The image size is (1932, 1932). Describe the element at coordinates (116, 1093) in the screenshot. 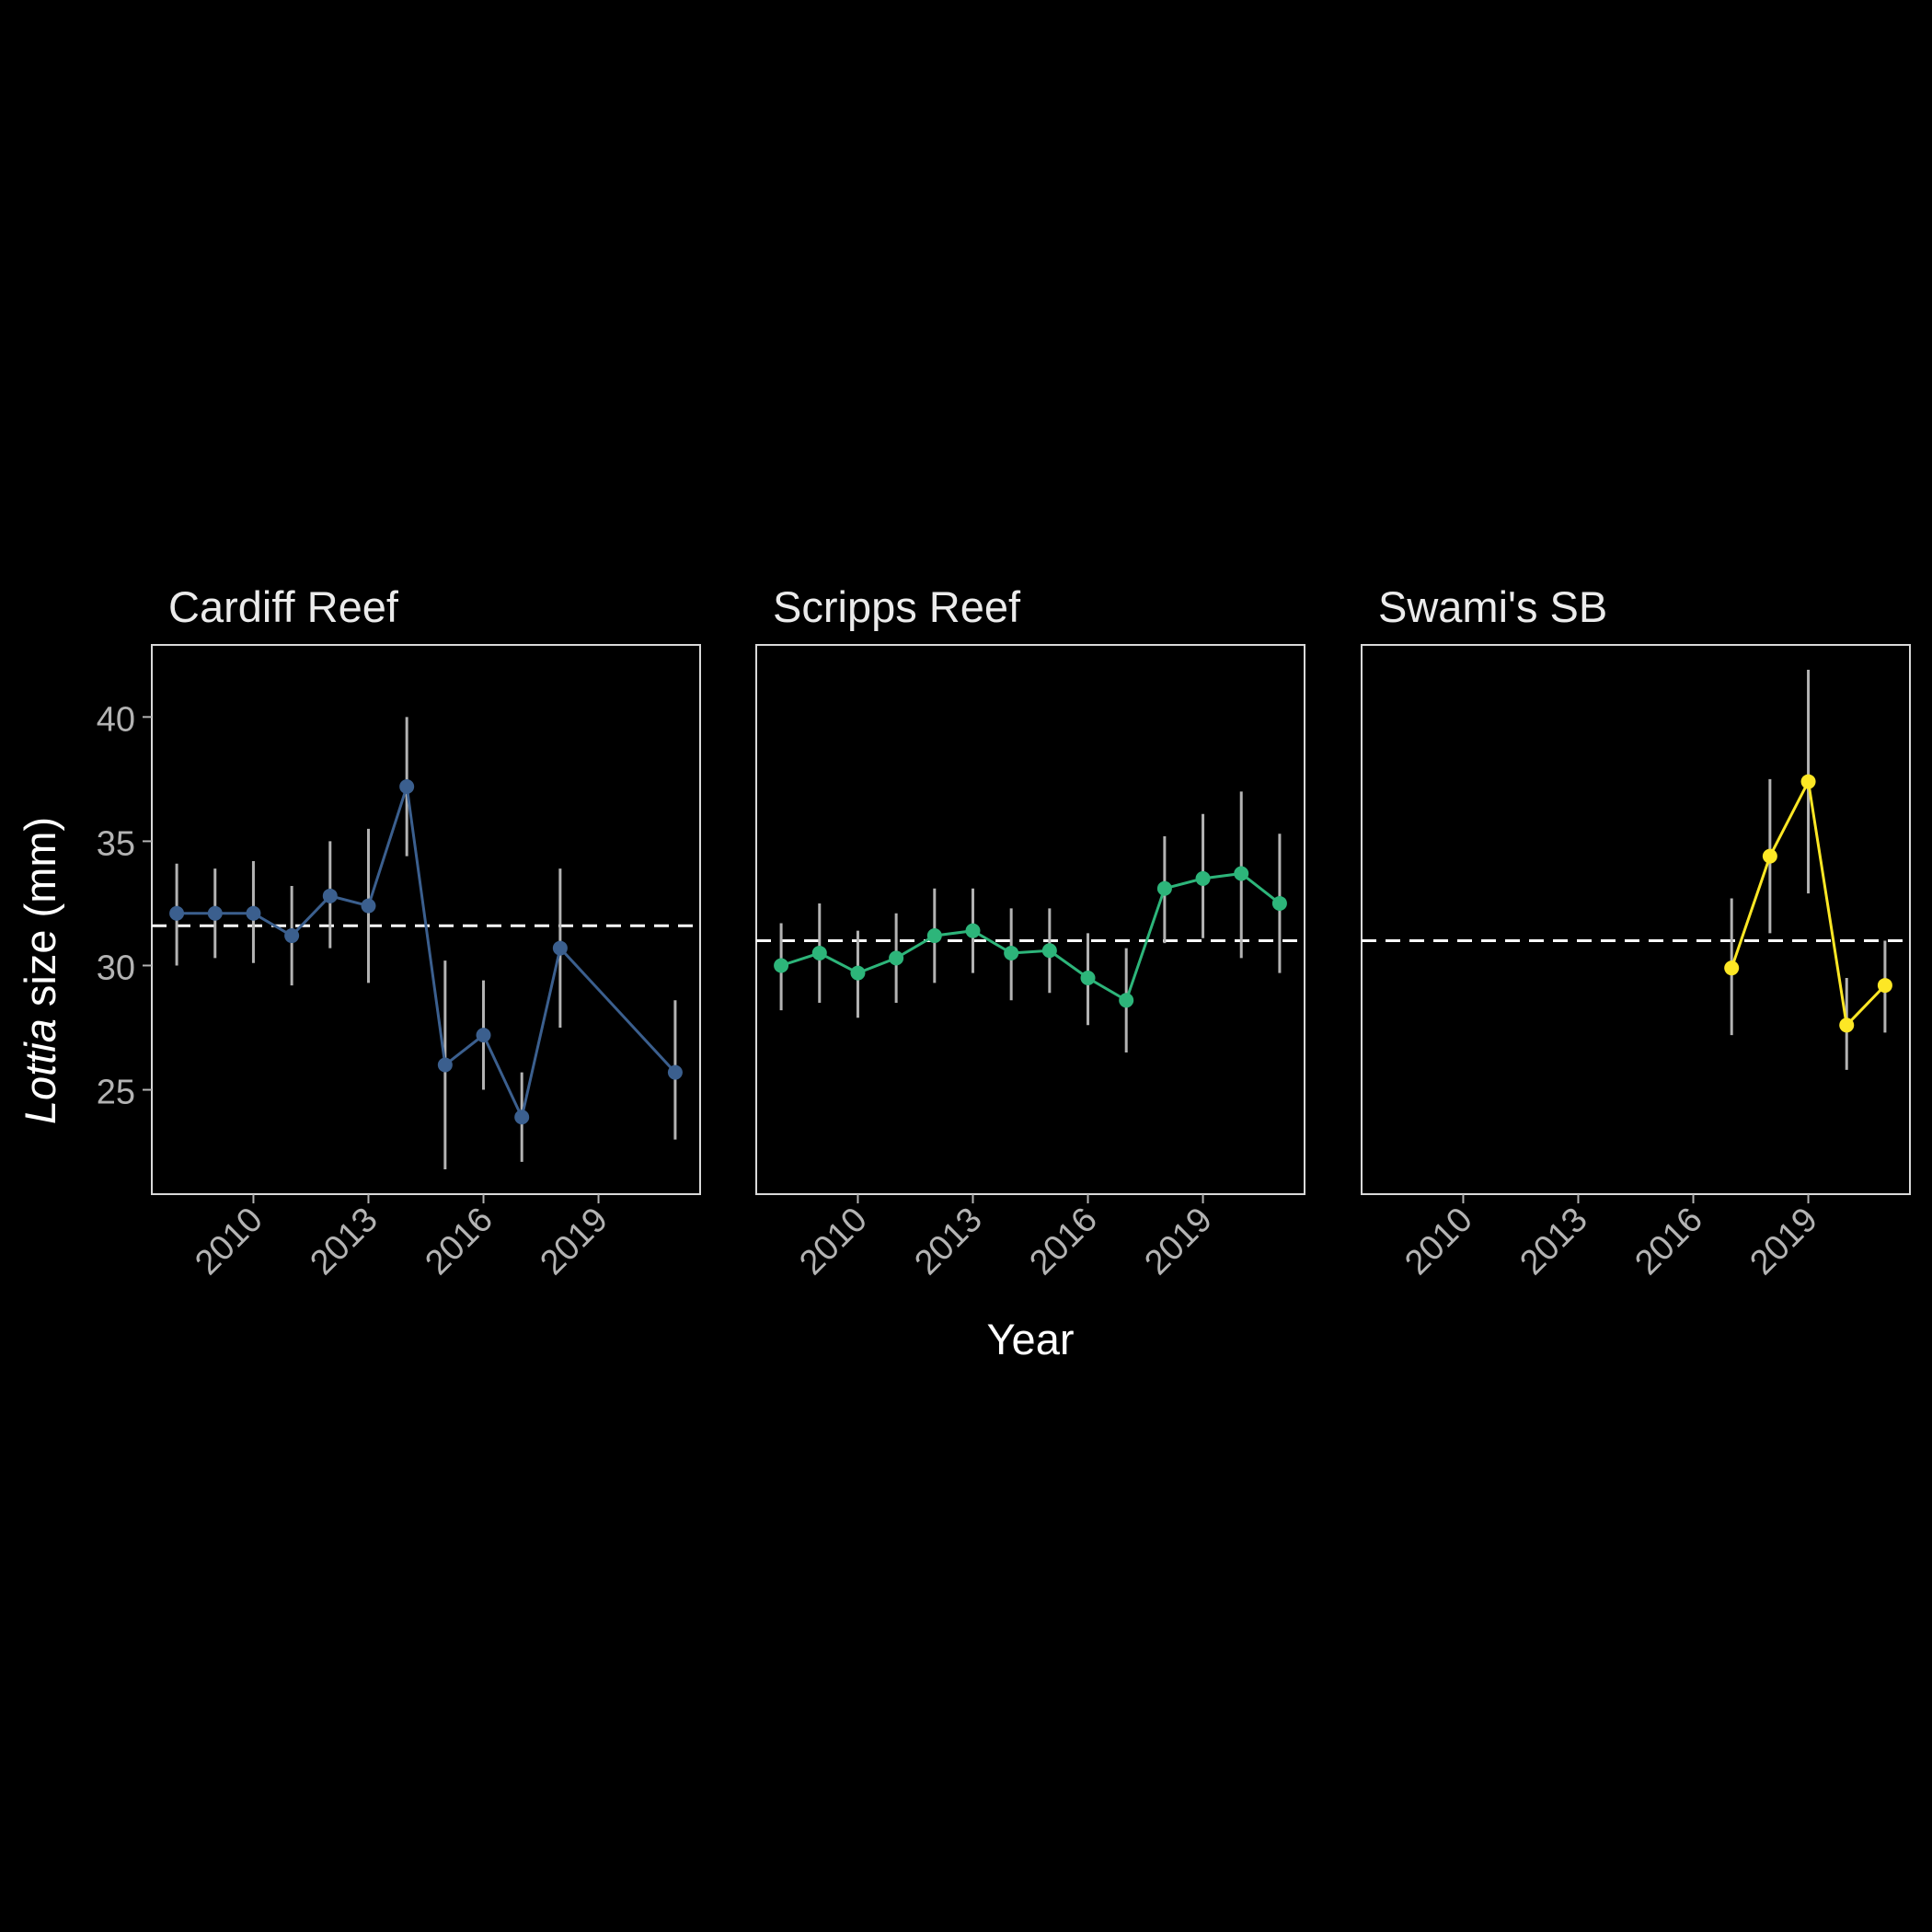

I see `y-tick-label: 25` at that location.